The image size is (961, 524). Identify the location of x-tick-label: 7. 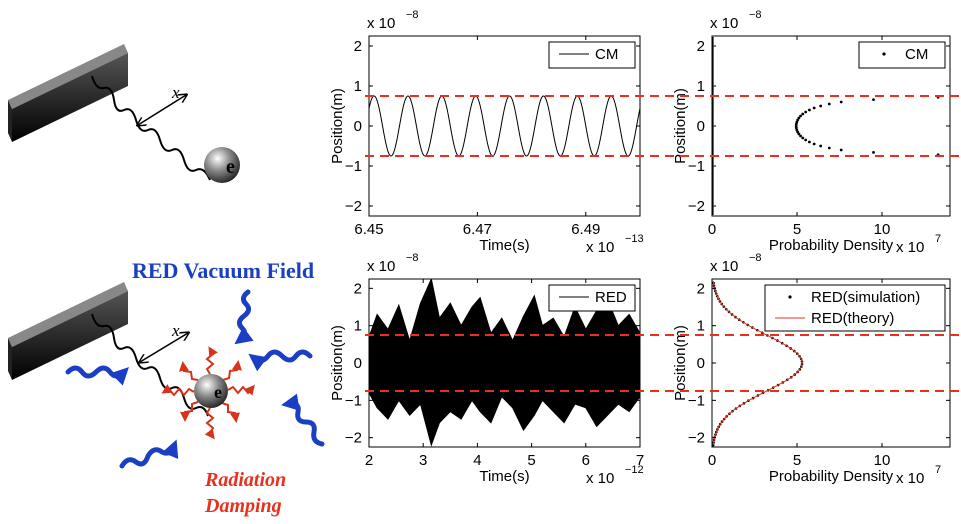
(640, 460).